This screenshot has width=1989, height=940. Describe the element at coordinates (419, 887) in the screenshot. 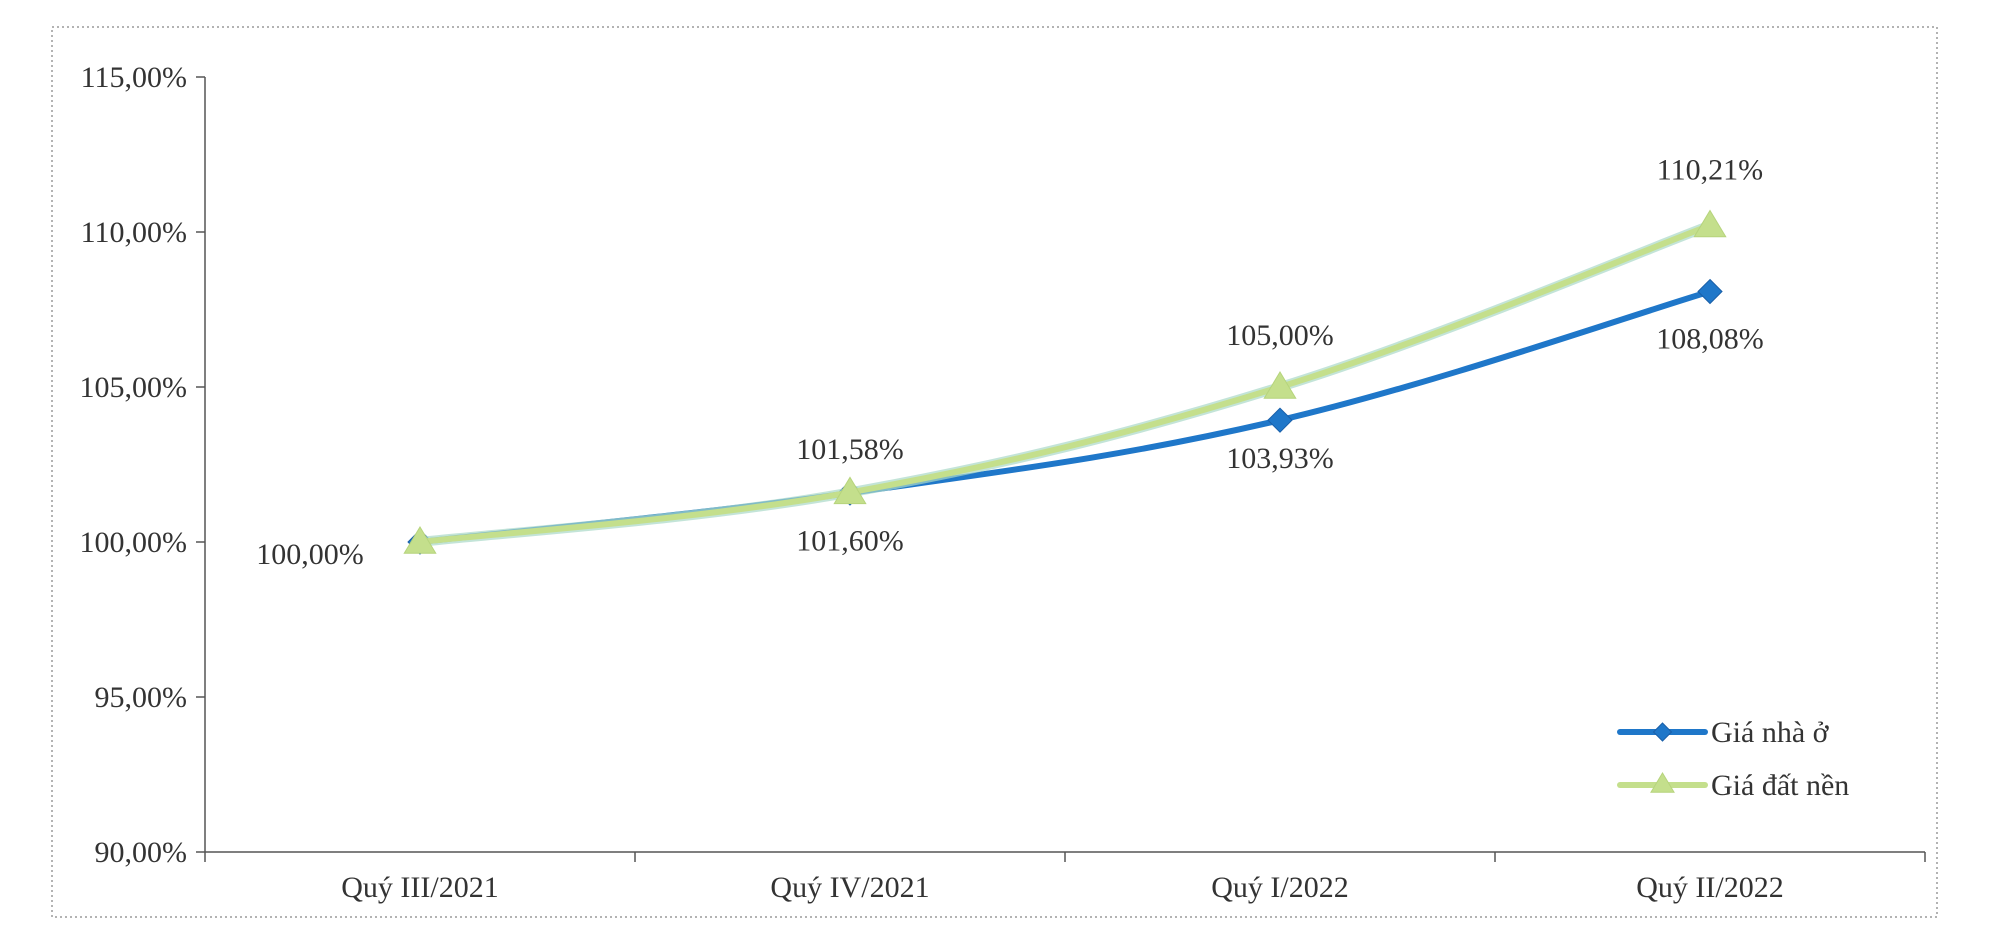

I see `x-tick-label: Quý III/2021` at that location.